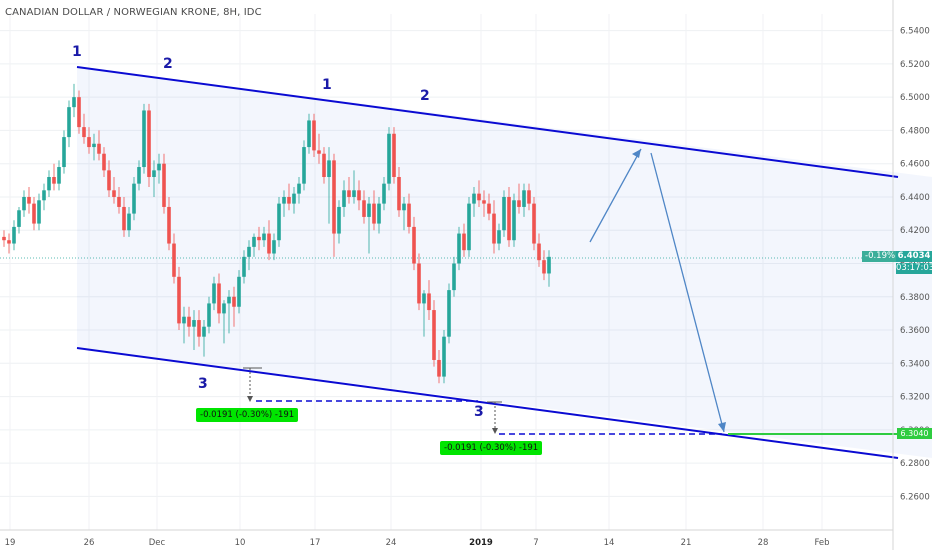 The height and width of the screenshot is (550, 932). I want to click on last-price-tag: -0.19% 6.4034 03:17:03, so click(897, 262).